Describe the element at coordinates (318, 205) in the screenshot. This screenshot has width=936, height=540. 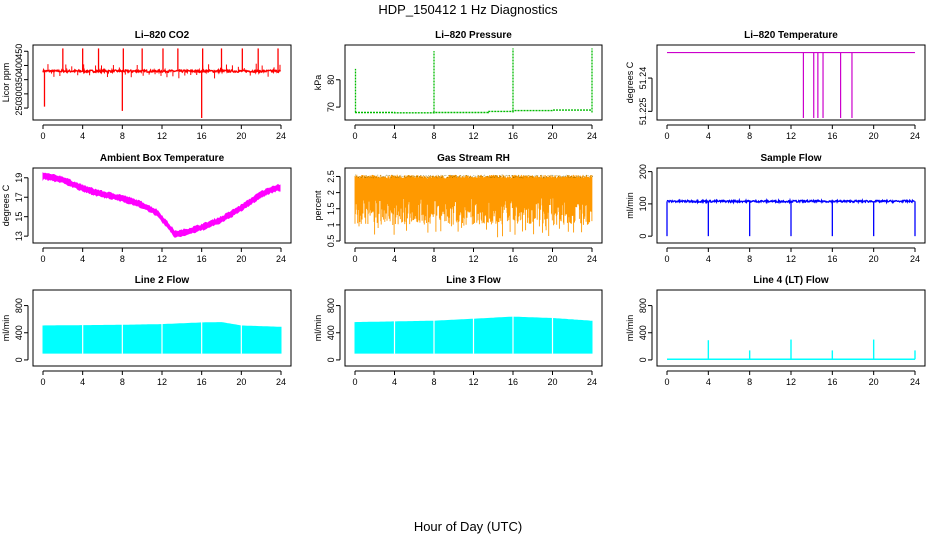
I see `y-axis-label: percent` at that location.